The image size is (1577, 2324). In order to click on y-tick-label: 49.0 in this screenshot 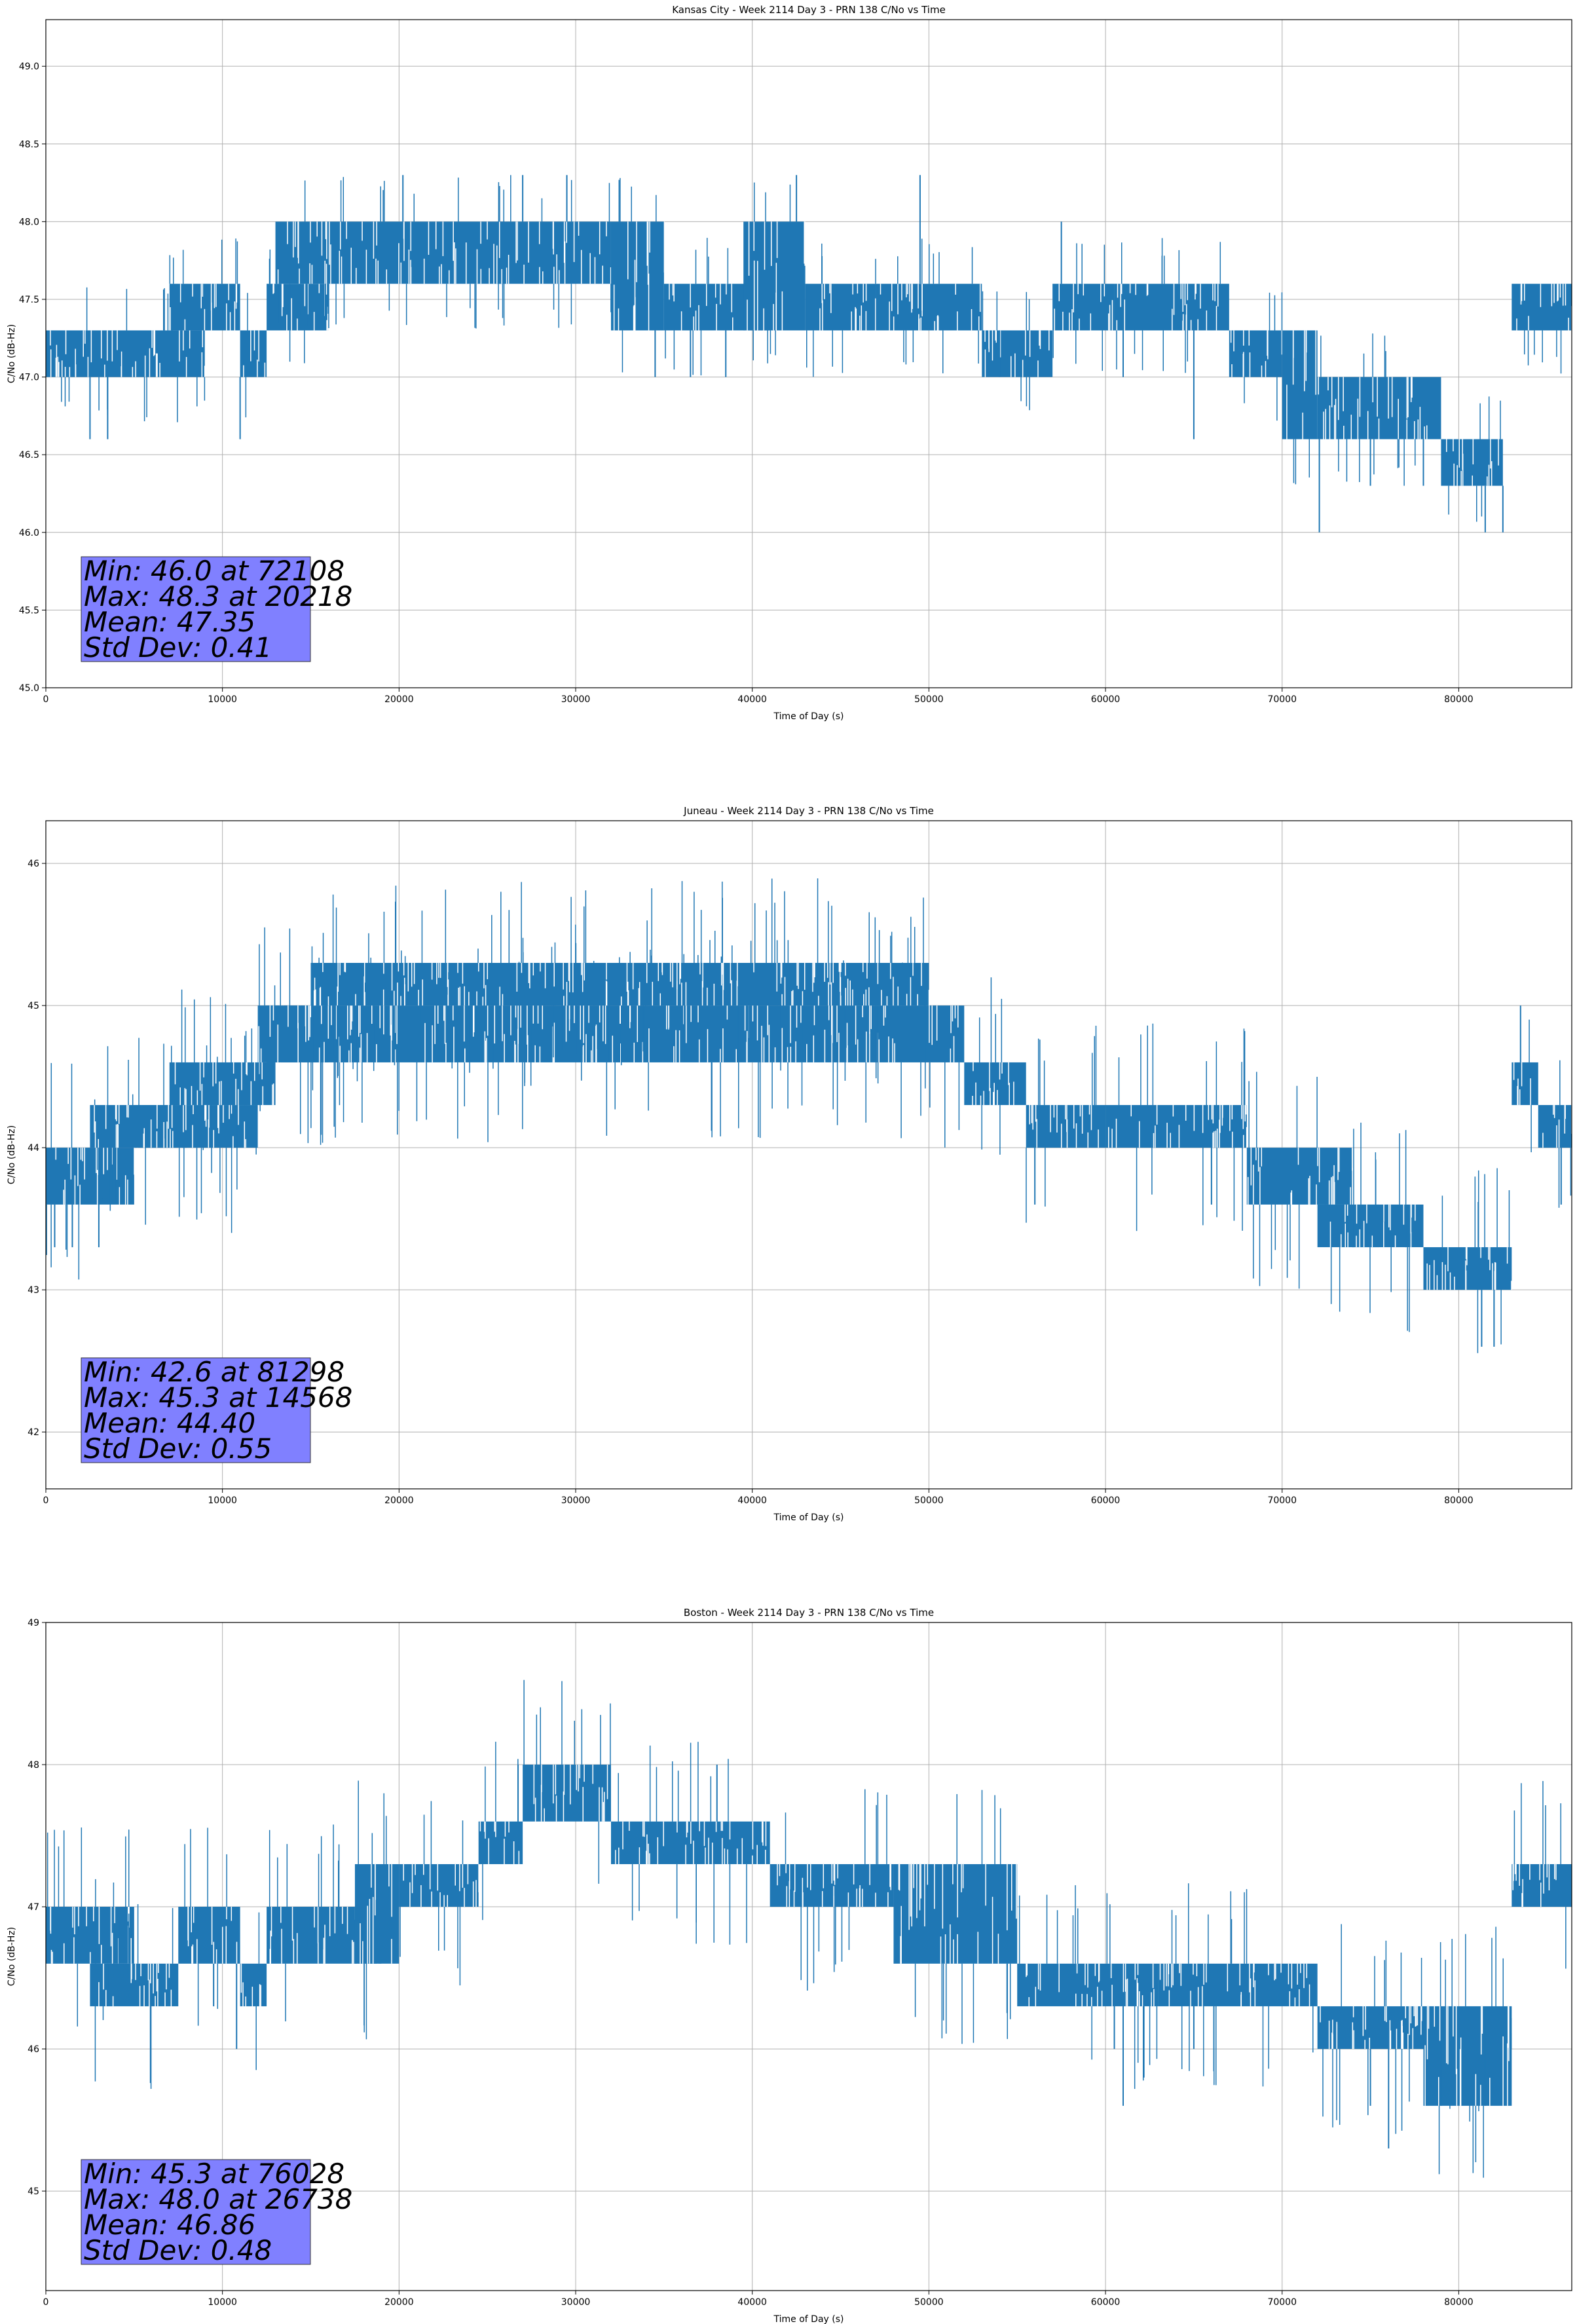, I will do `click(29, 67)`.